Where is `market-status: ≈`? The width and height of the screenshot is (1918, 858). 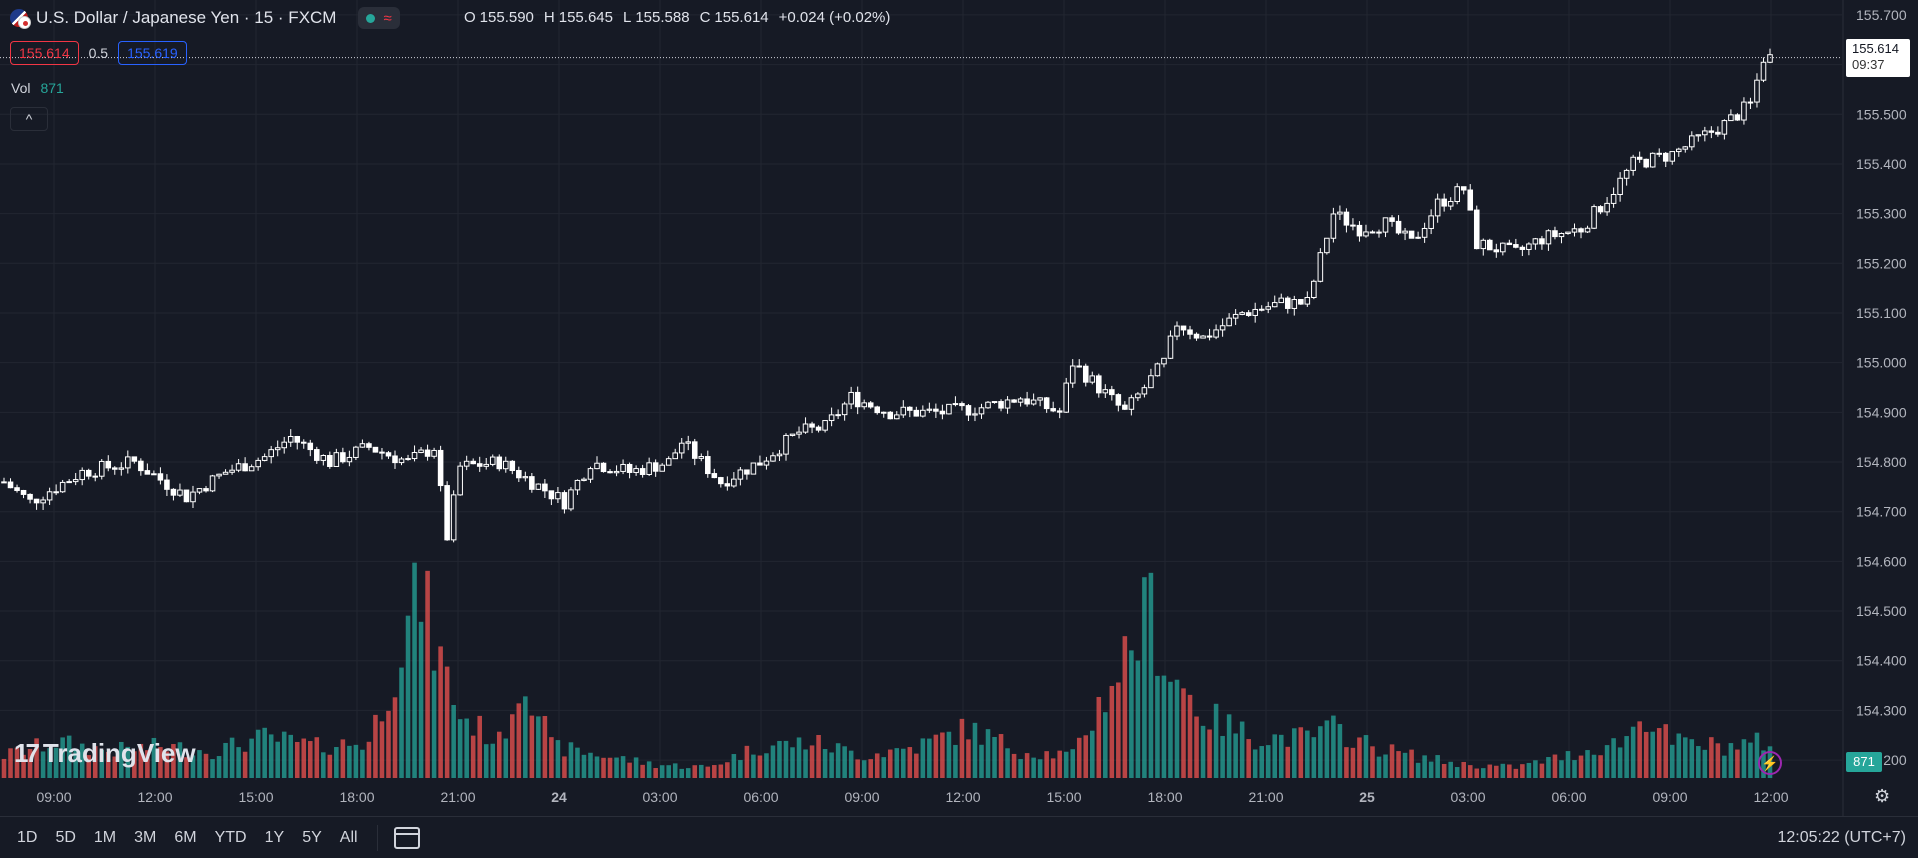
market-status: ≈ is located at coordinates (379, 18).